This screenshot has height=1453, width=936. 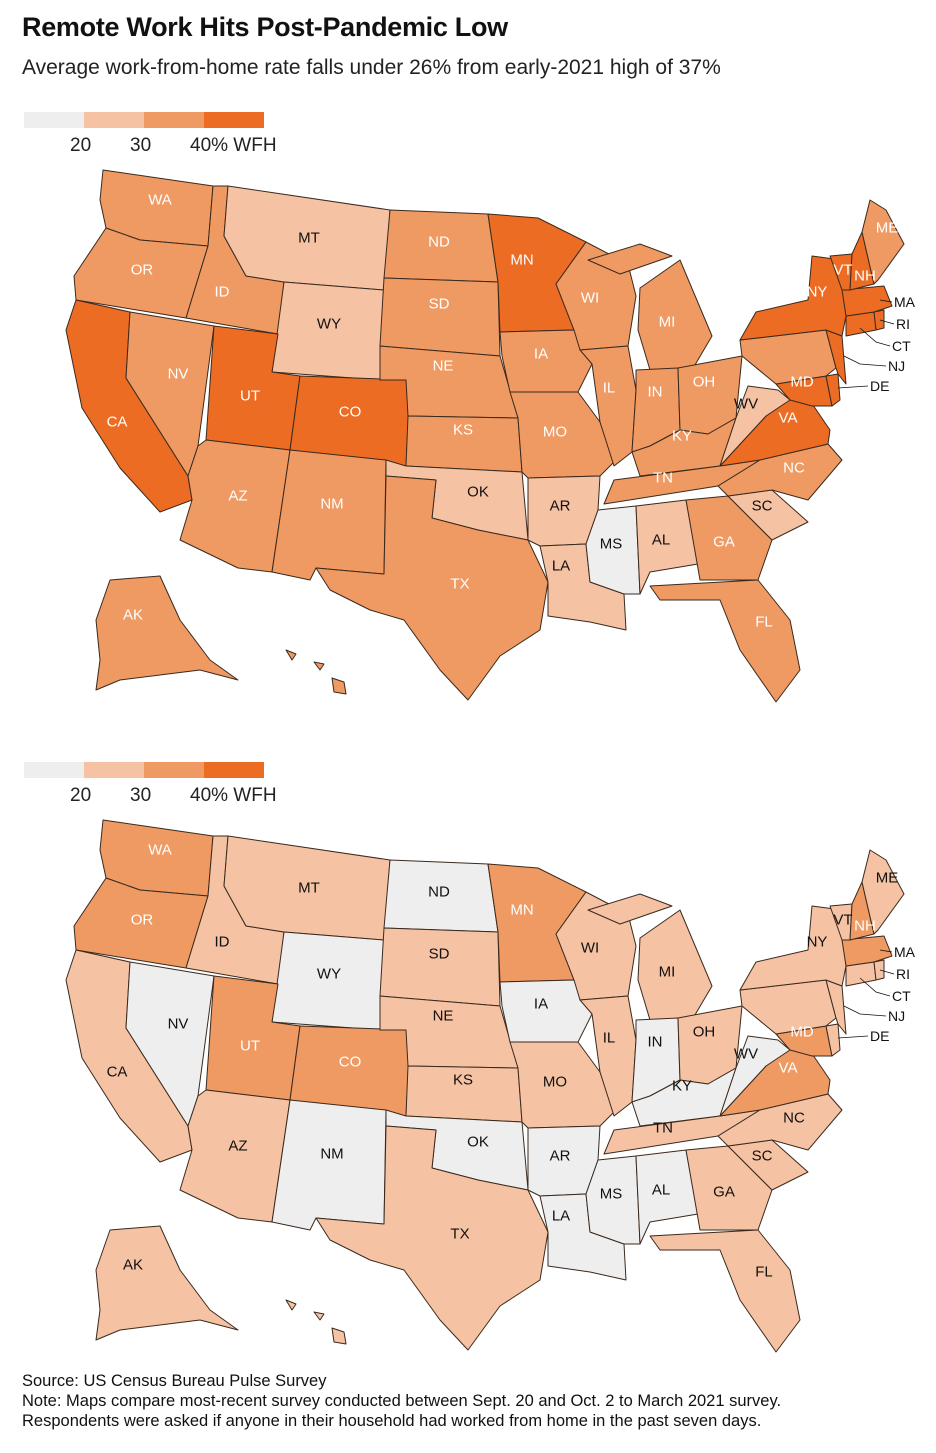 What do you see at coordinates (439, 242) in the screenshot?
I see `state-label-nd: ND` at bounding box center [439, 242].